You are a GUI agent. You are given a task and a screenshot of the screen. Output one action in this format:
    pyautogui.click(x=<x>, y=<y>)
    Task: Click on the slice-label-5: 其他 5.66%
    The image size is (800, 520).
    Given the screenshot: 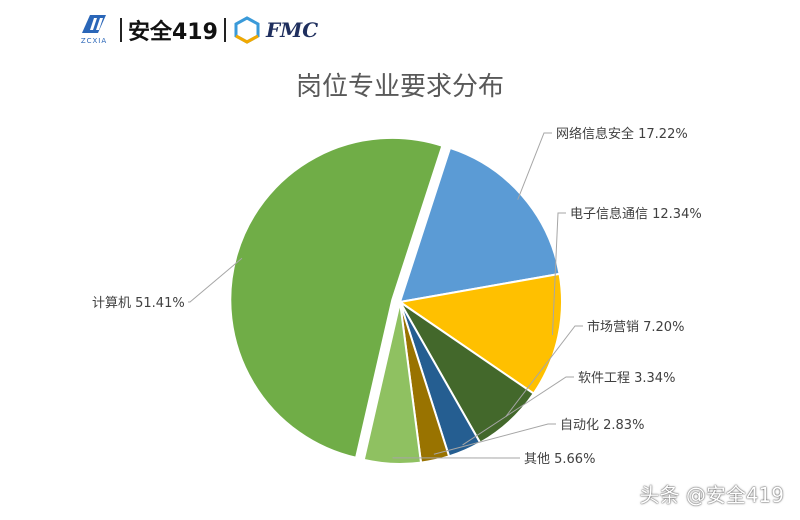 What is the action you would take?
    pyautogui.click(x=559, y=459)
    